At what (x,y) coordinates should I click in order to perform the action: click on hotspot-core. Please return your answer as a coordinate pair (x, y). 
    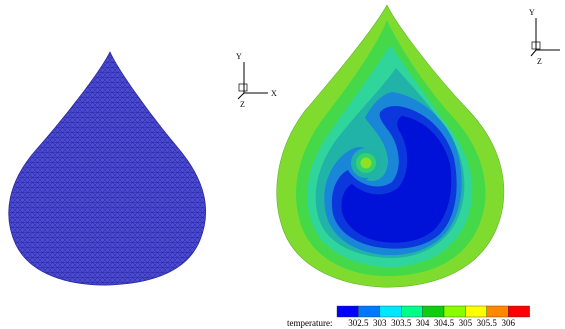
    Looking at the image, I should click on (366, 163).